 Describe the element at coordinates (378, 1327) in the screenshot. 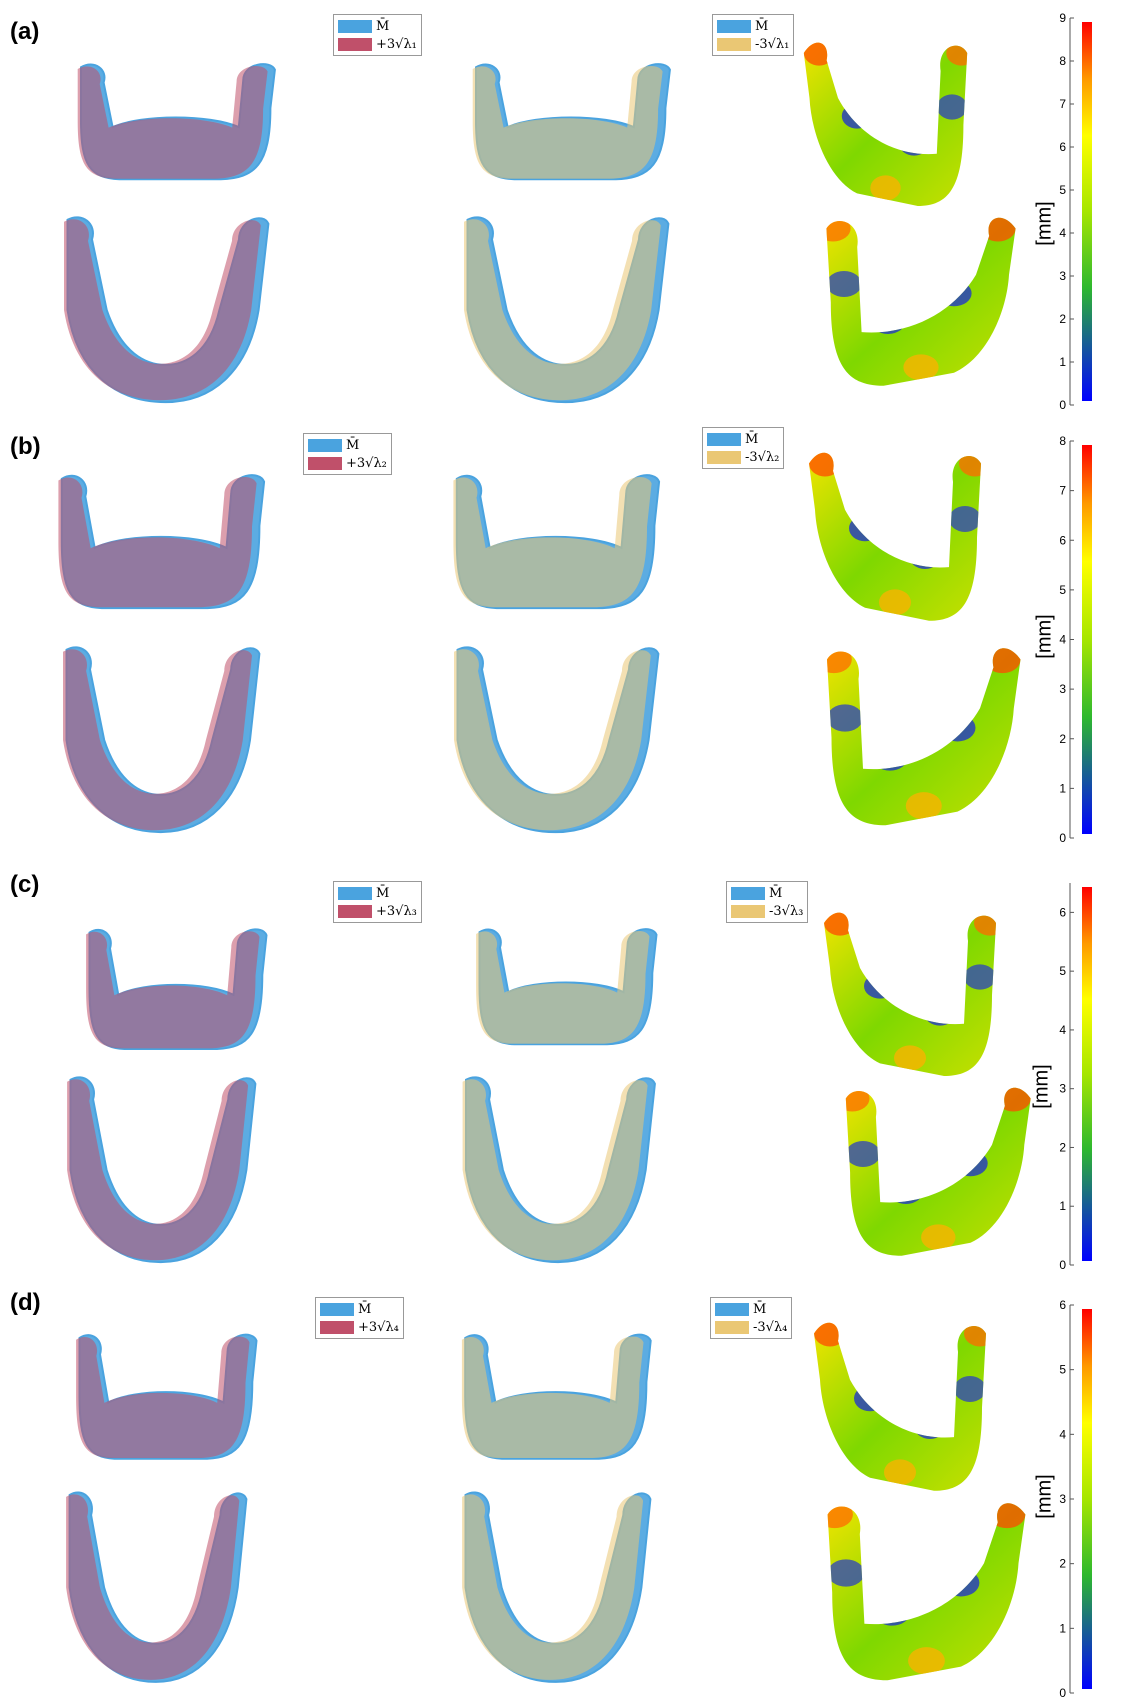

I see `legend-mode-label: +3√λ₄` at that location.